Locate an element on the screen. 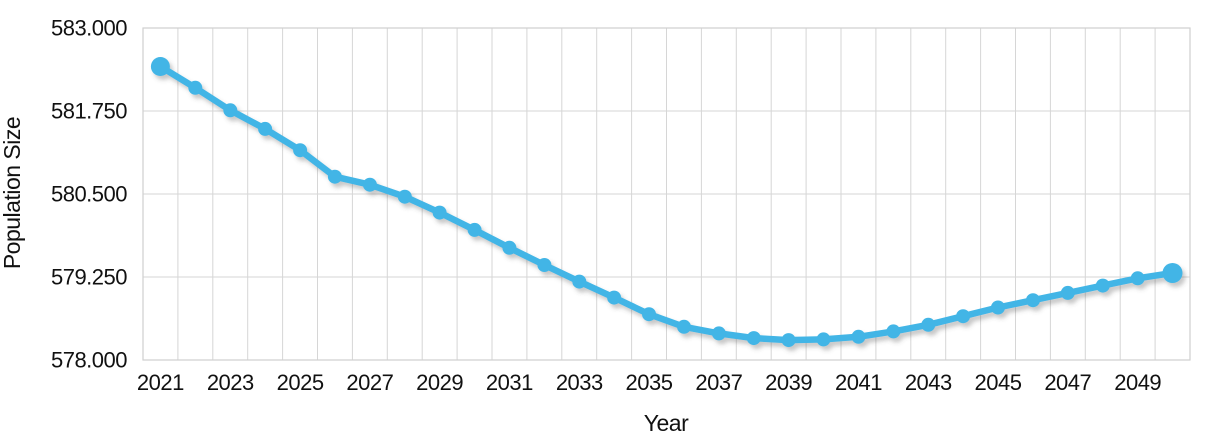 This screenshot has width=1209, height=447. data-point-2049 is located at coordinates (1137, 278).